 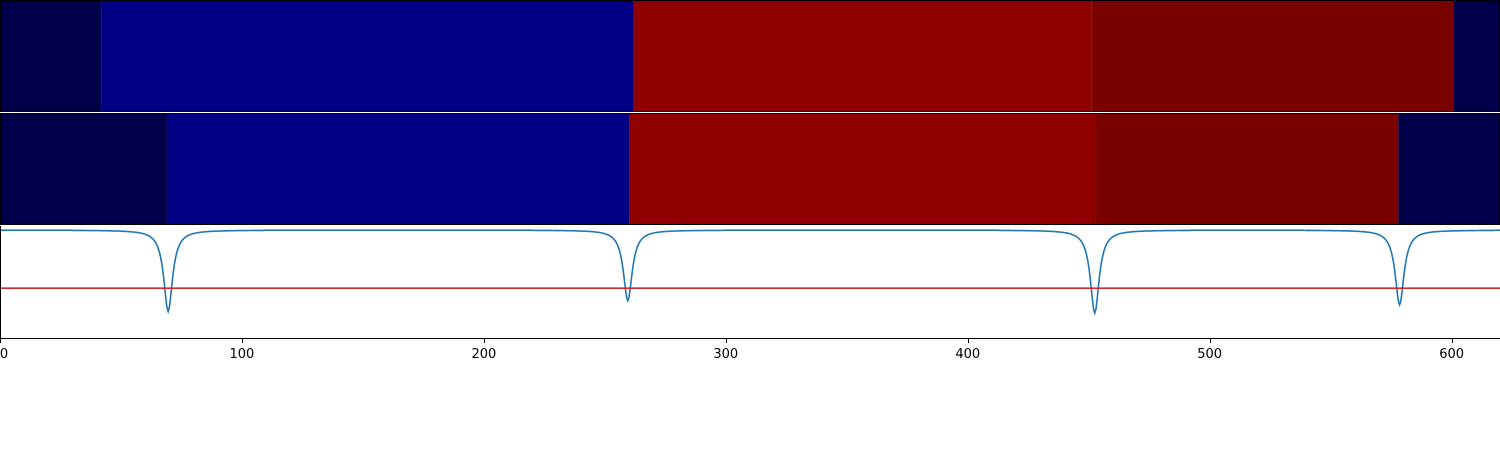 I want to click on x-tick-label-500: 500, so click(x=1209, y=354).